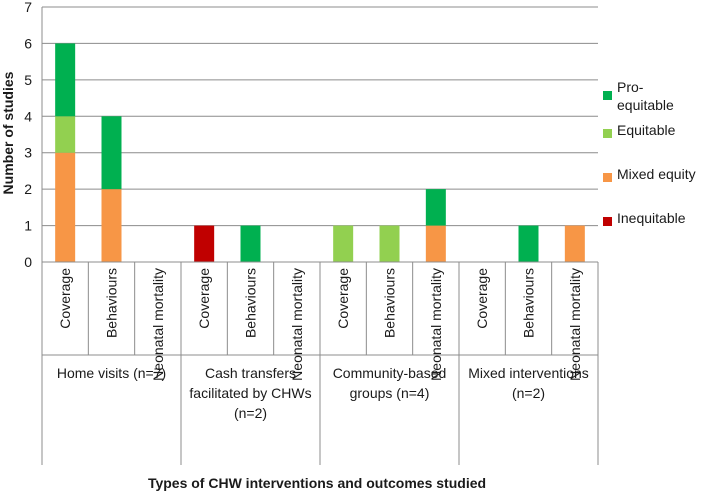  What do you see at coordinates (651, 218) in the screenshot?
I see `legend-entry: Inequitable` at bounding box center [651, 218].